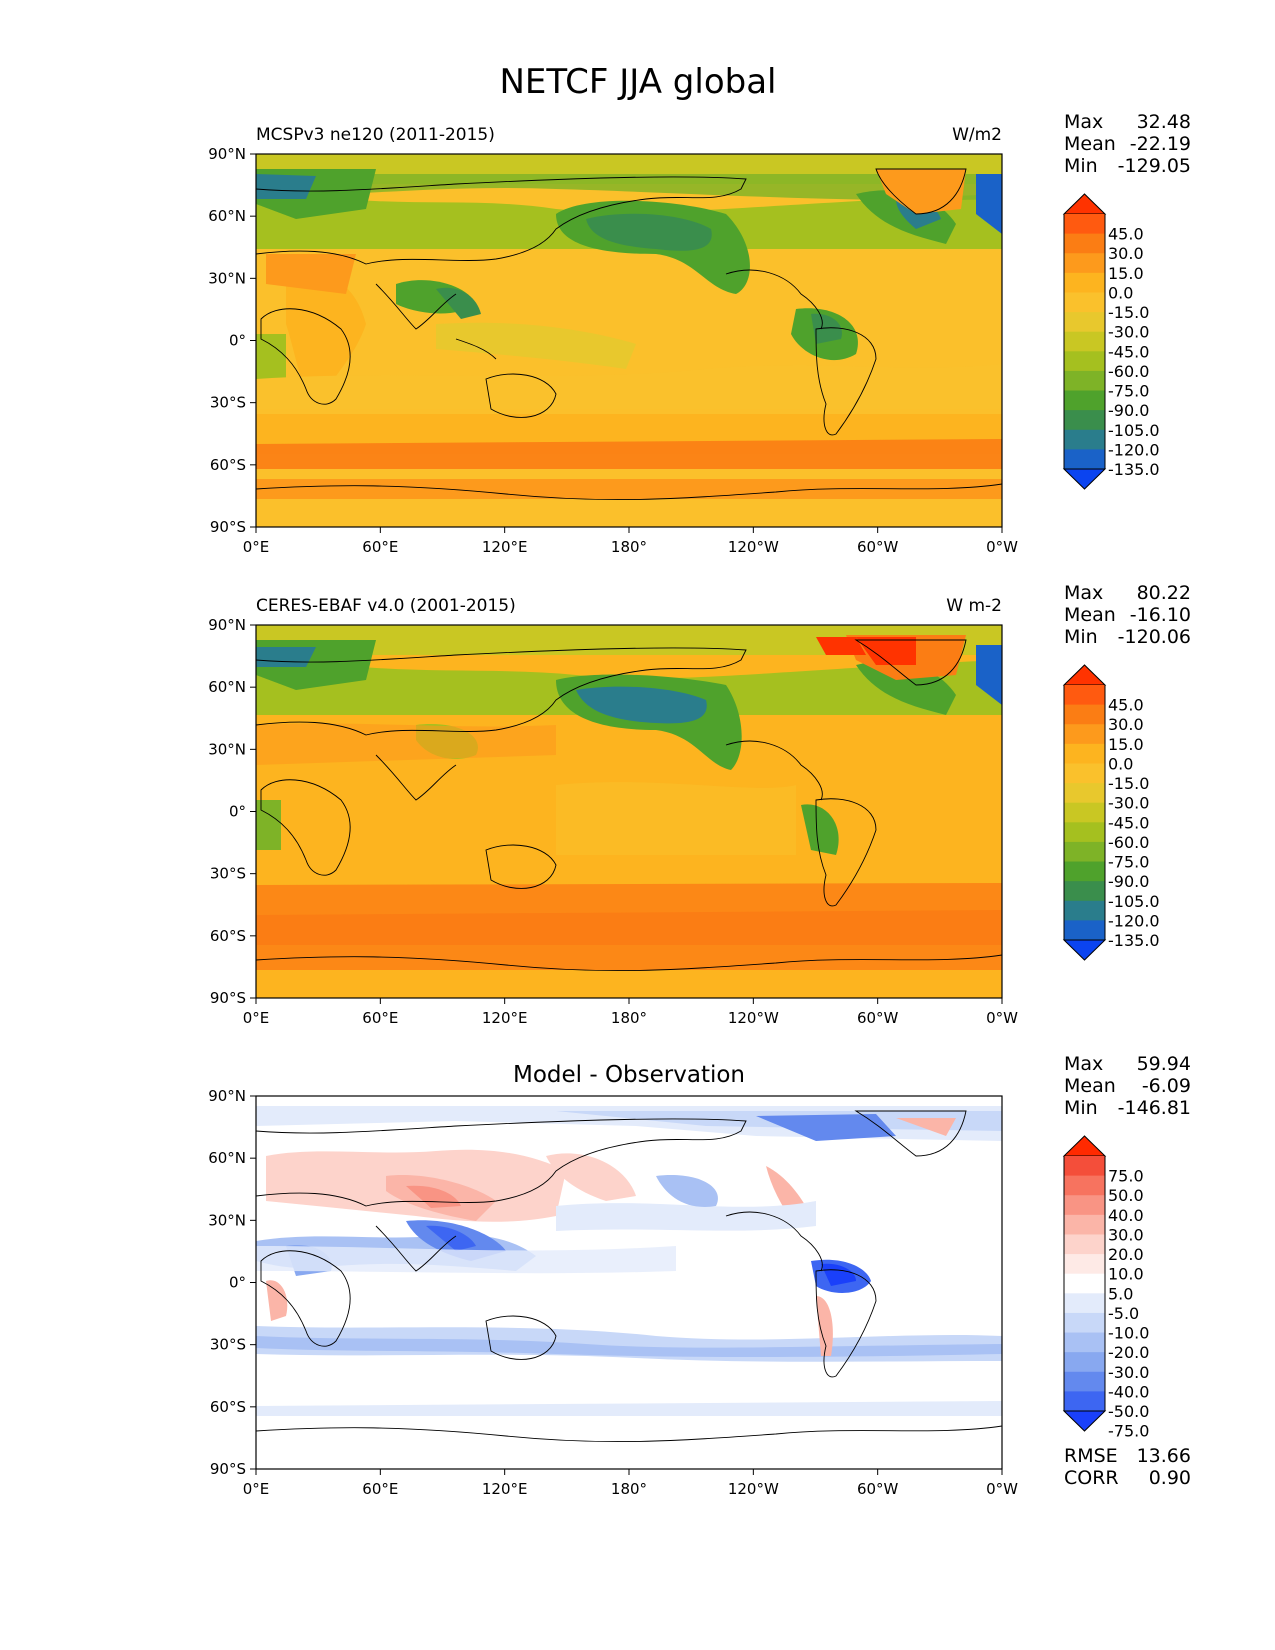  What do you see at coordinates (1128, 1352) in the screenshot?
I see `colorbar-tick-label: -20.0` at bounding box center [1128, 1352].